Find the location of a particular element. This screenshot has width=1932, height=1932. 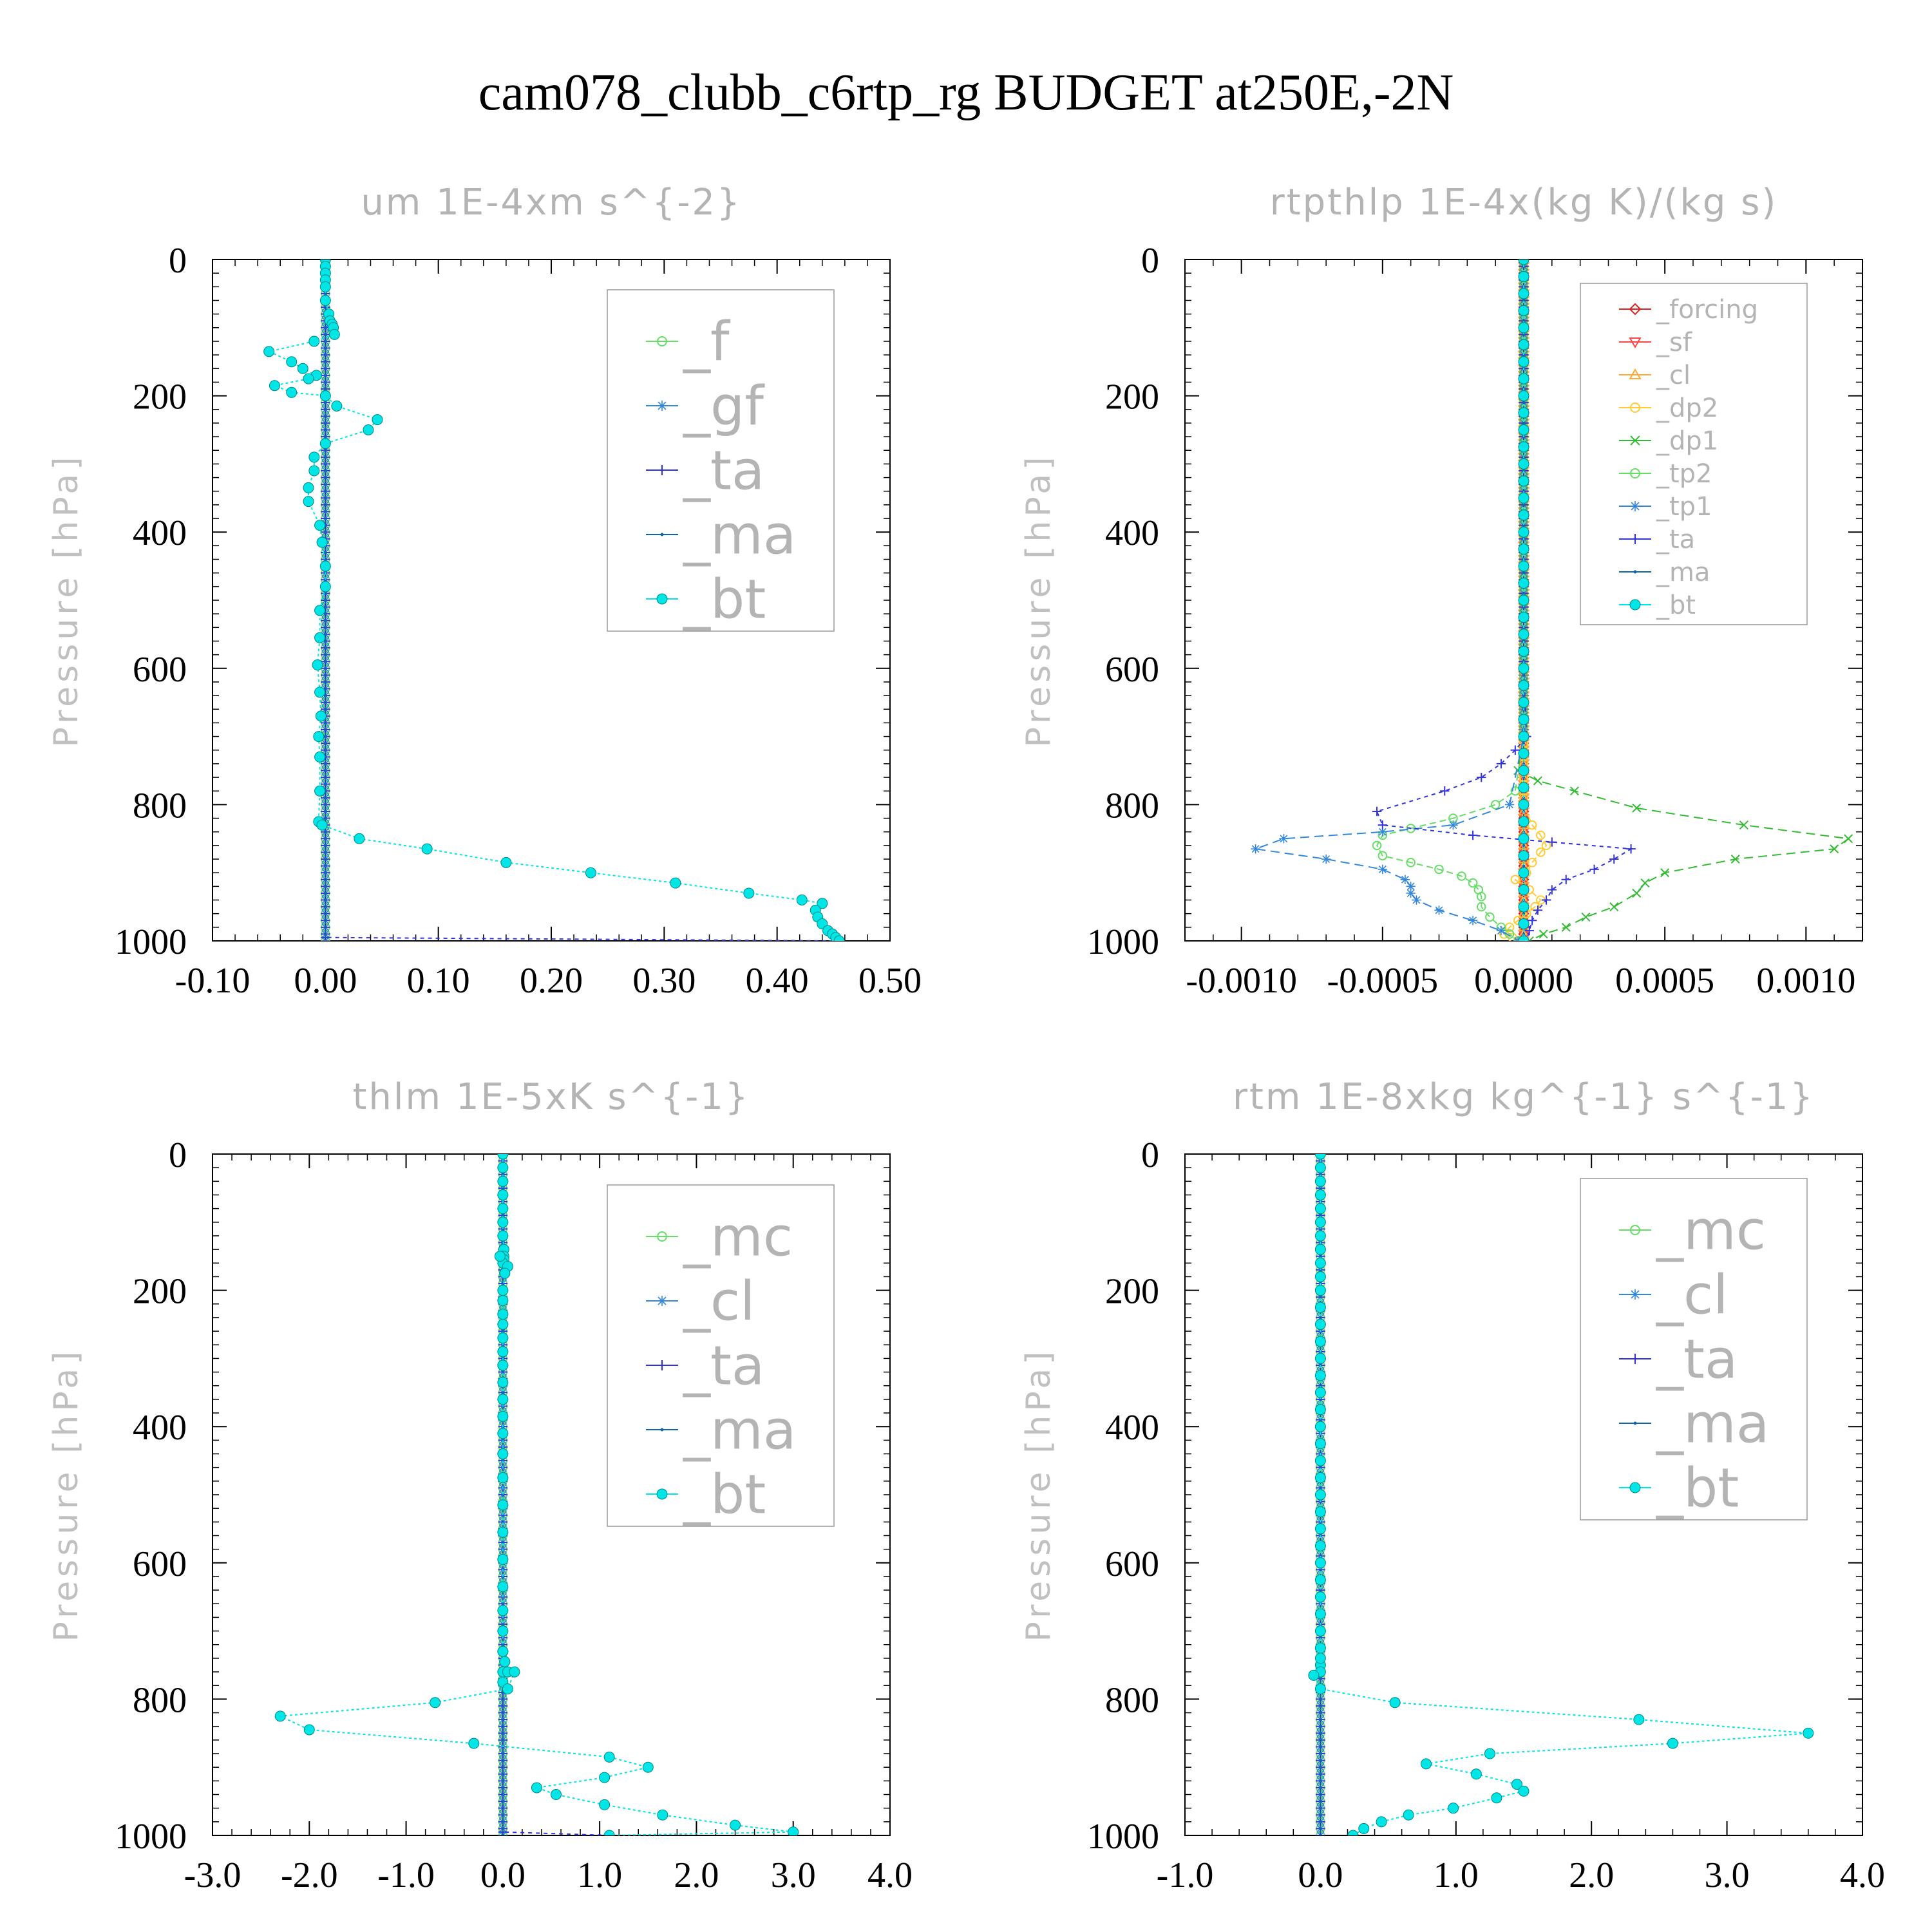

series-line is located at coordinates (1450, 601).